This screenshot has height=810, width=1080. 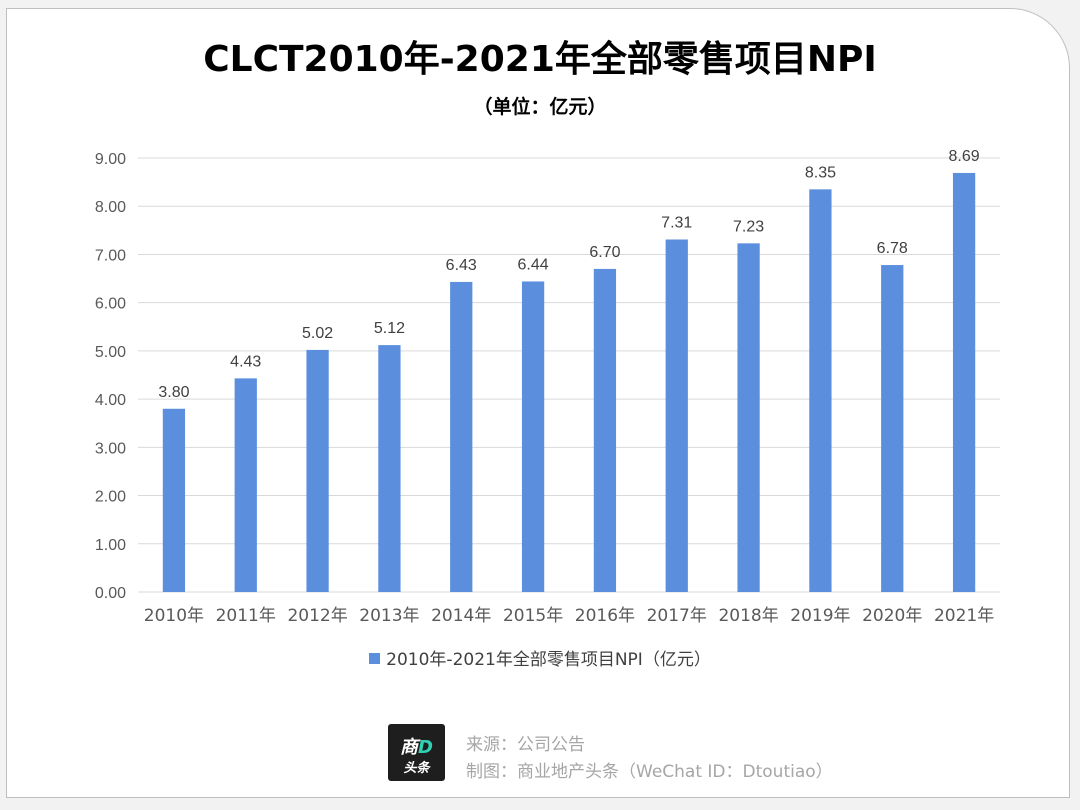 What do you see at coordinates (540, 107) in the screenshot?
I see `chart-subtitle: （单位：亿元）` at bounding box center [540, 107].